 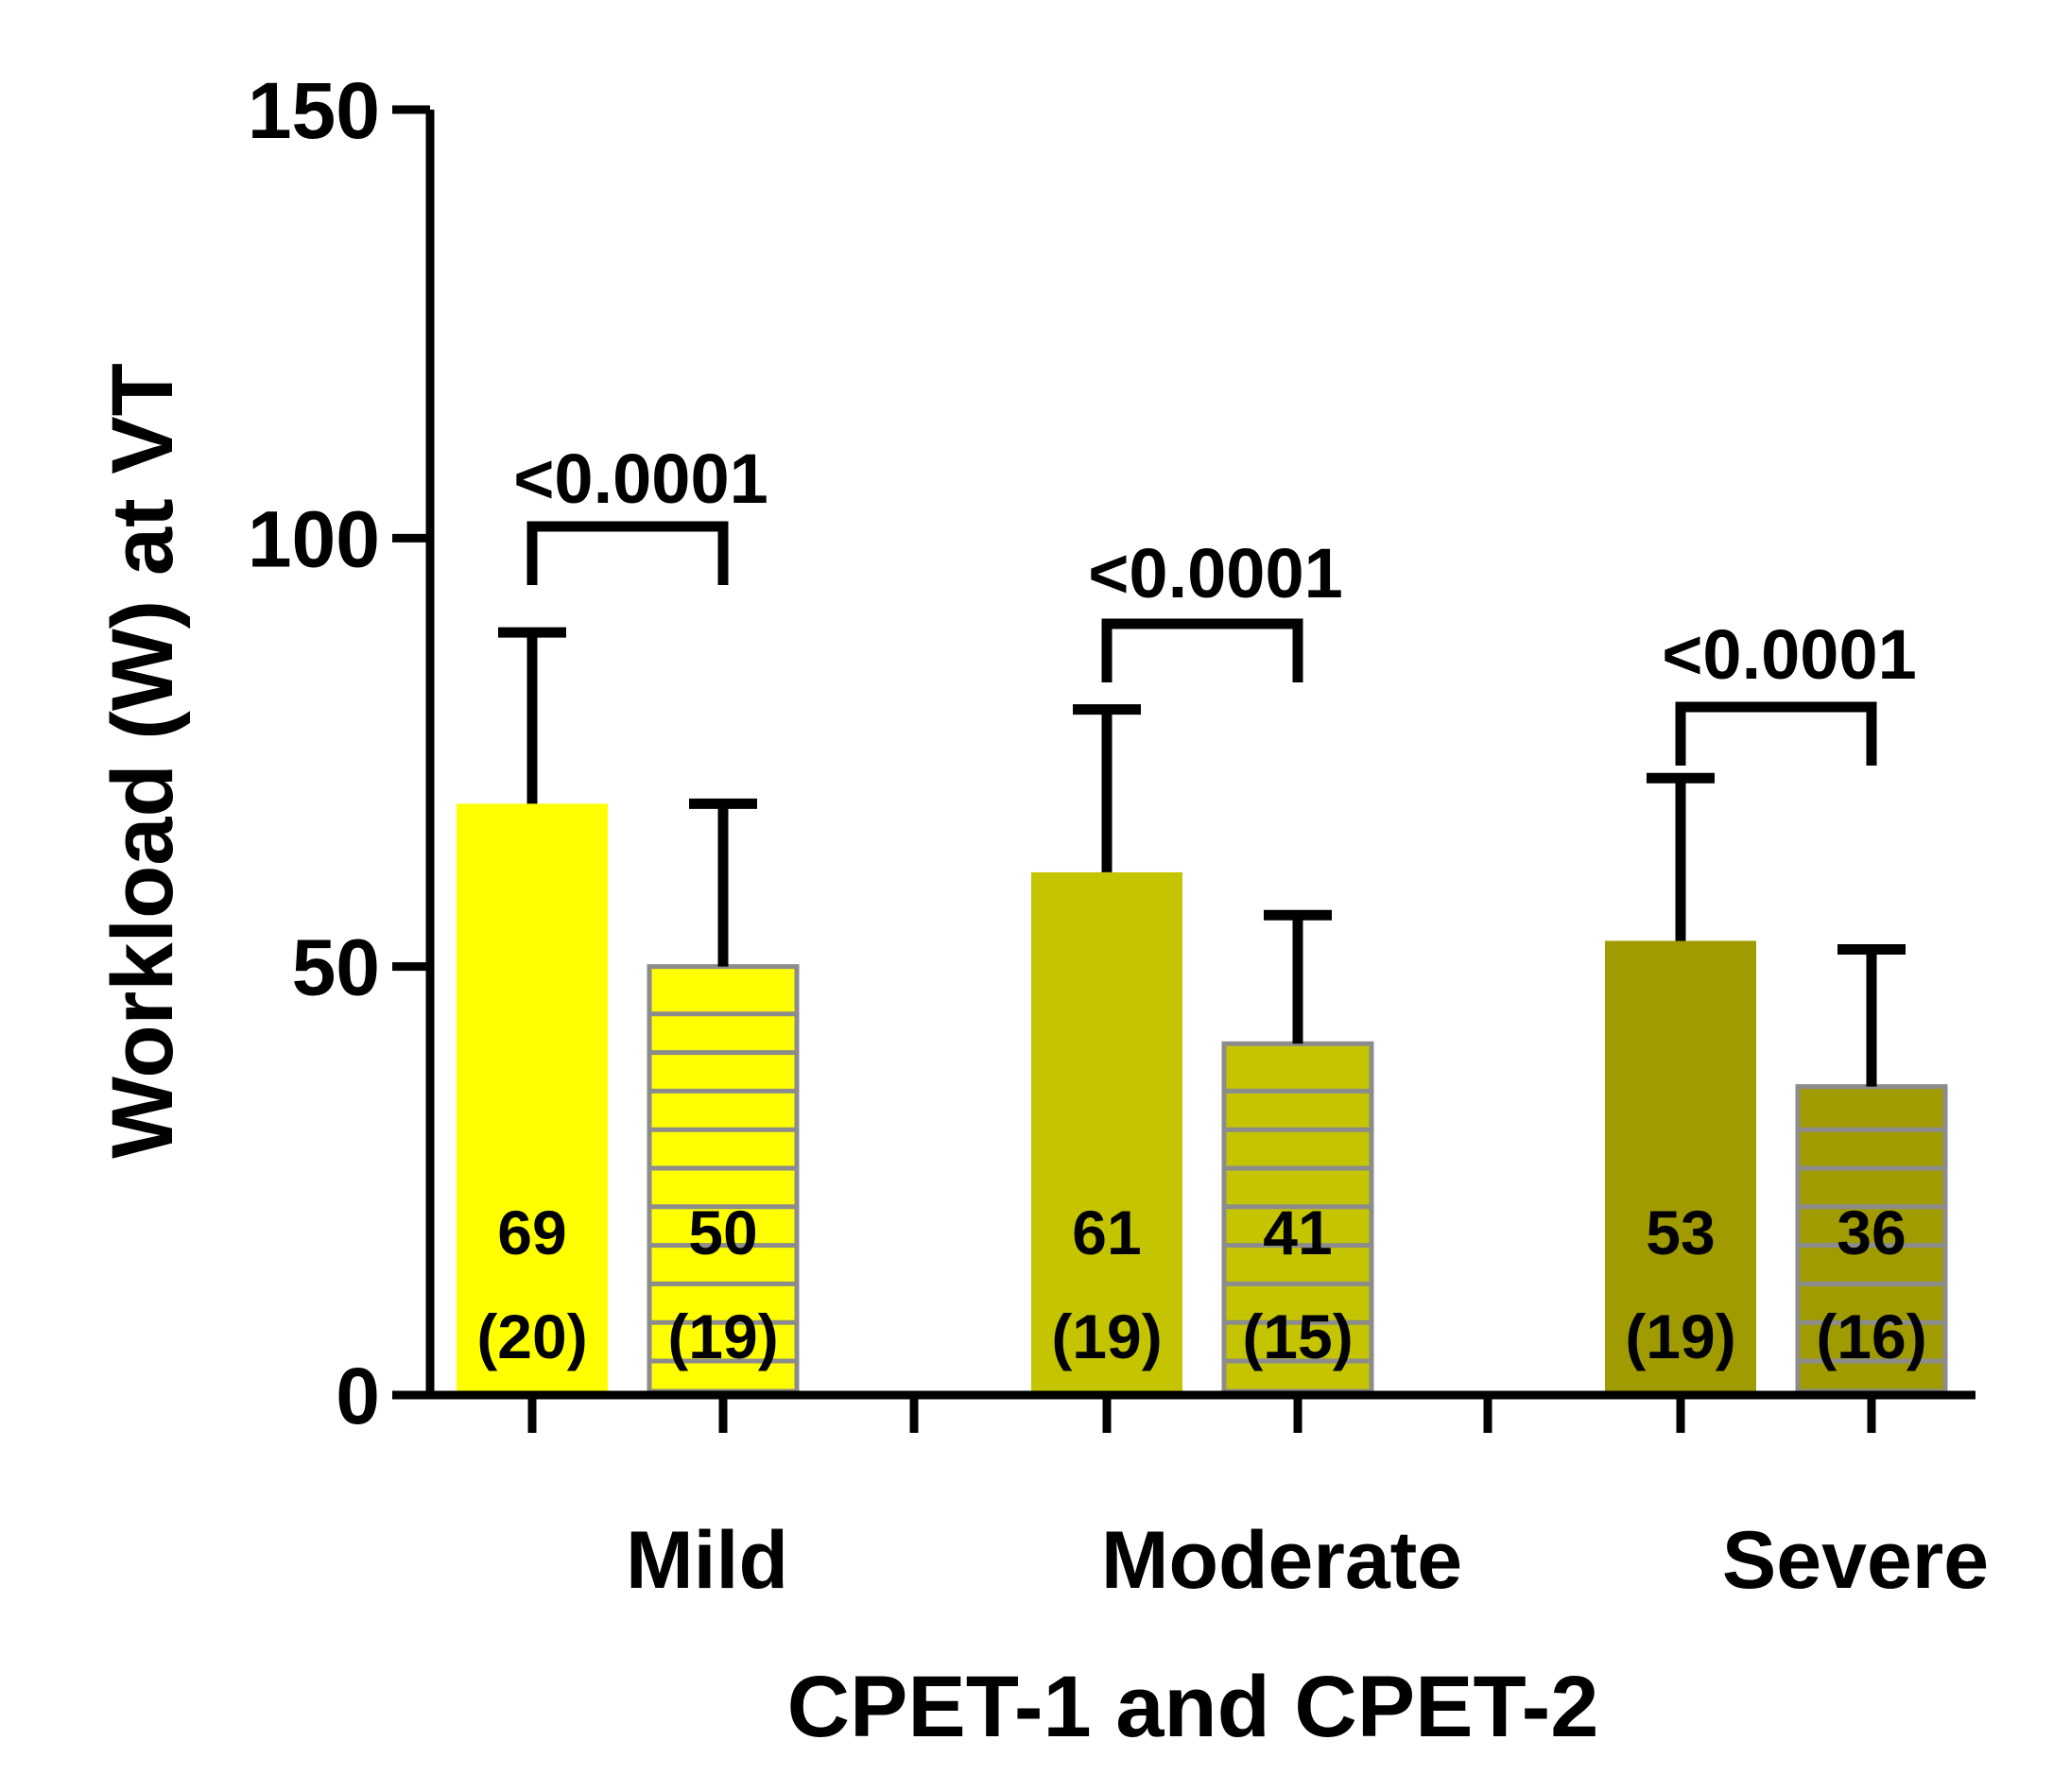 I want to click on bar-sd-label: (16), so click(x=1871, y=1336).